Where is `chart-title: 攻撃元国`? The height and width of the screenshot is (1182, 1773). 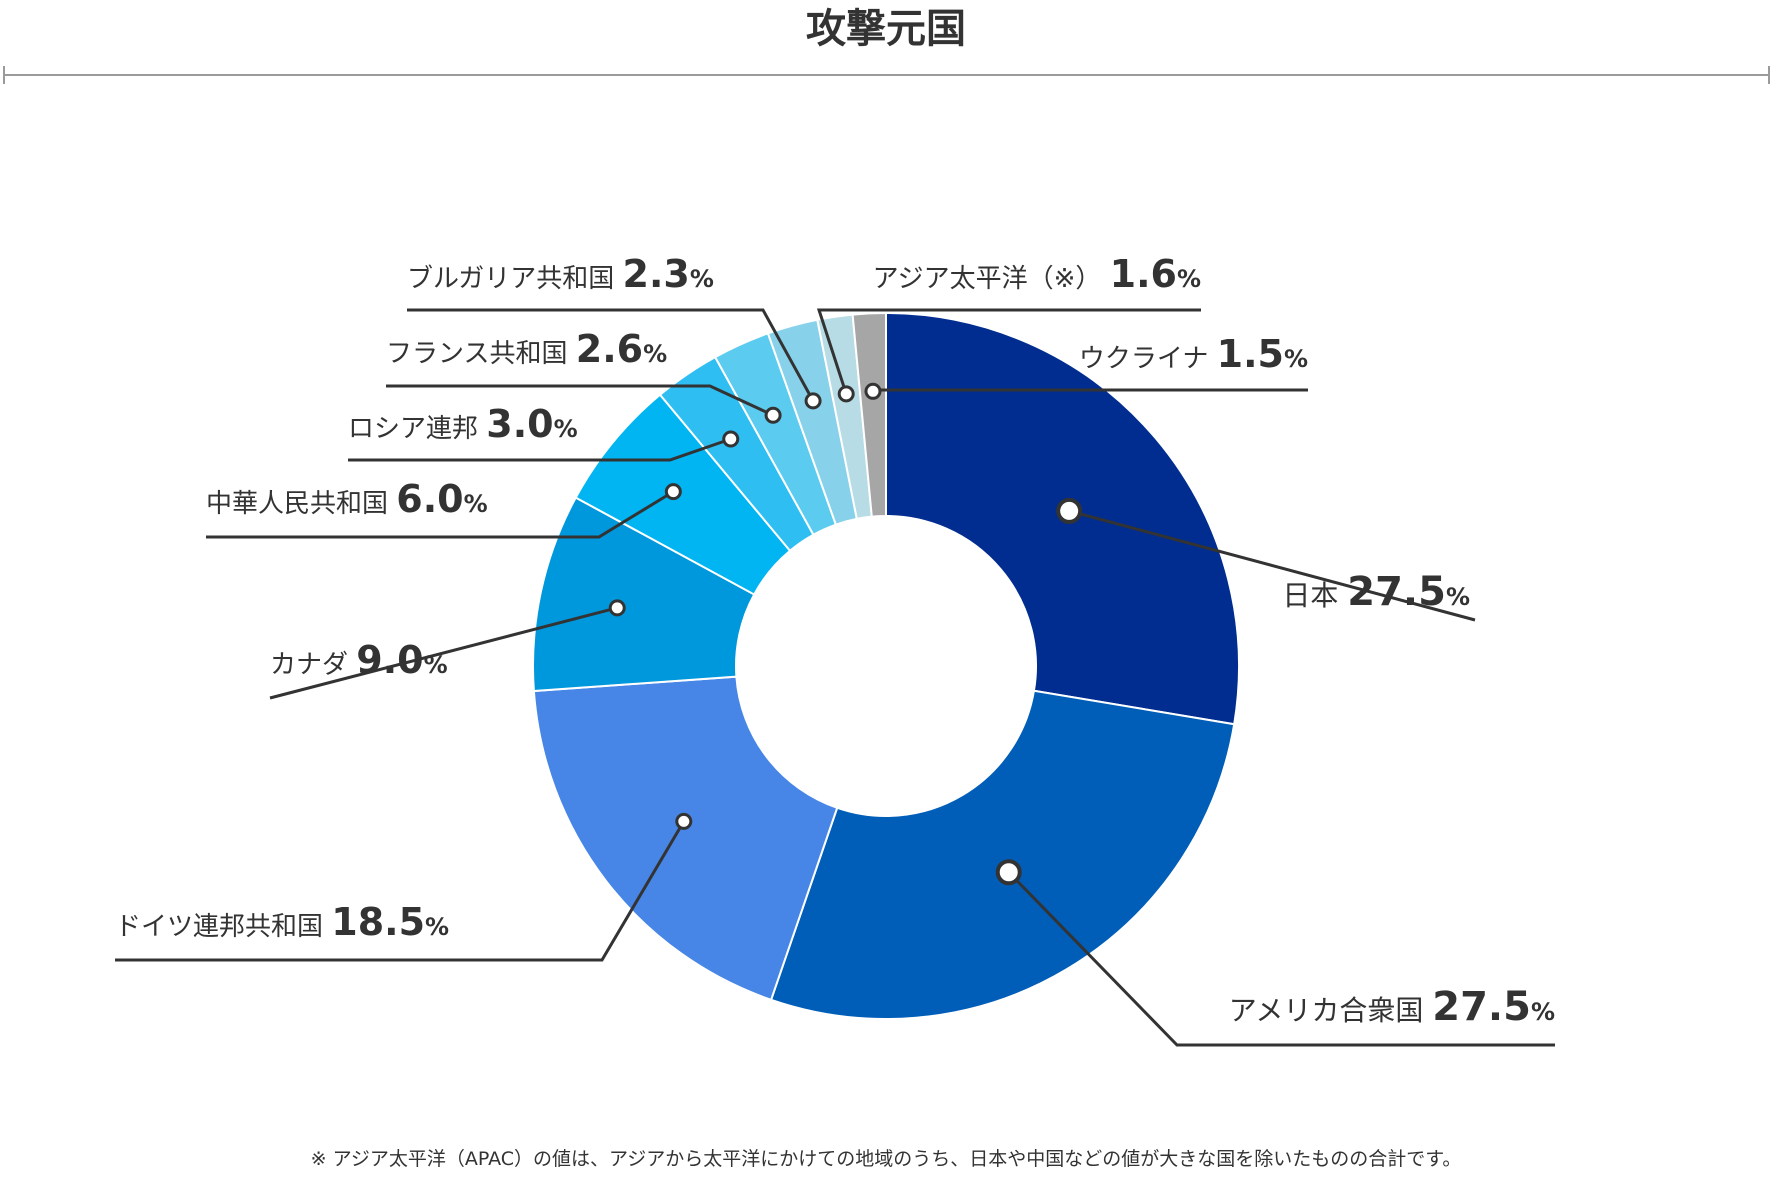
chart-title: 攻撃元国 is located at coordinates (886, 29).